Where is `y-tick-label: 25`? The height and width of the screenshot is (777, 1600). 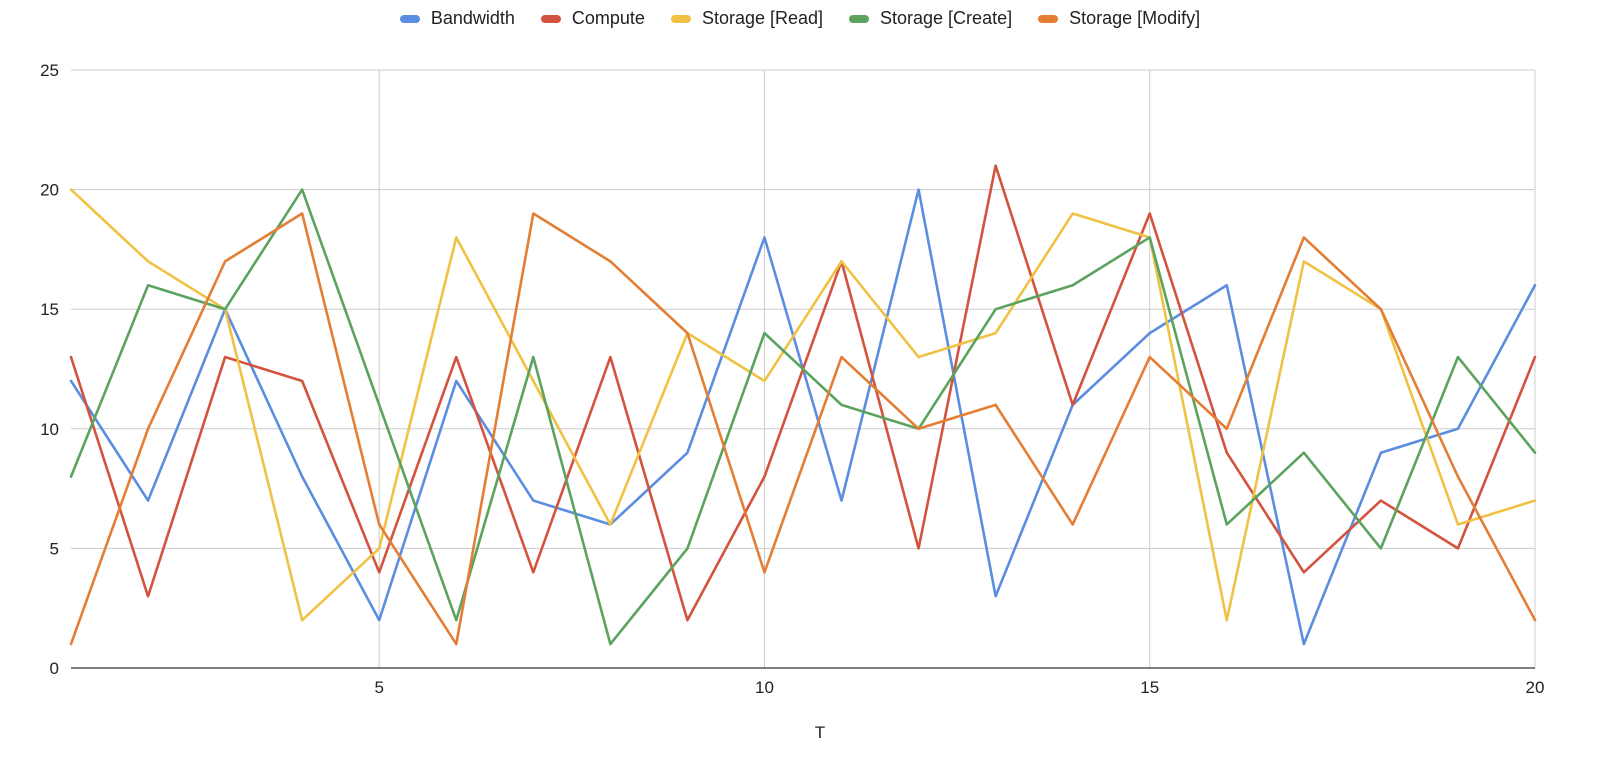 y-tick-label: 25 is located at coordinates (49, 70).